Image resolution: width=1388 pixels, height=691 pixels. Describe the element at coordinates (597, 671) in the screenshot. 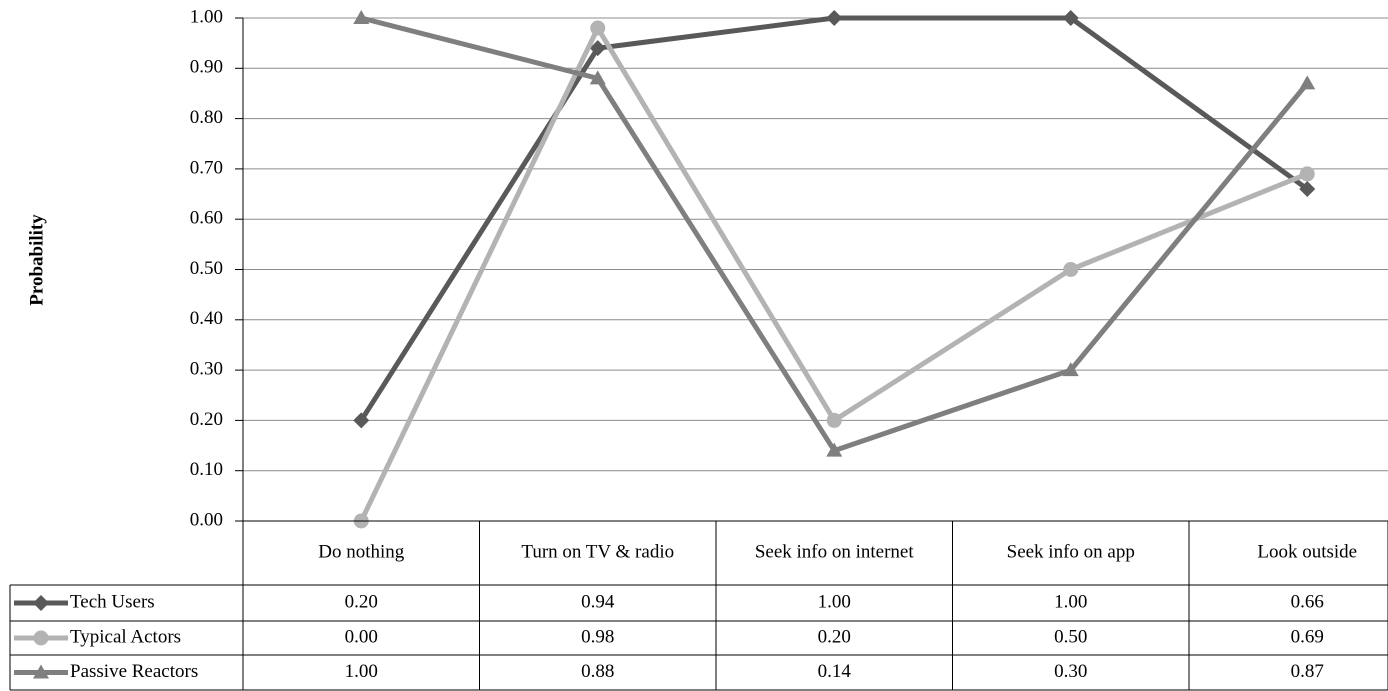

I see `table-value: 0.88` at that location.